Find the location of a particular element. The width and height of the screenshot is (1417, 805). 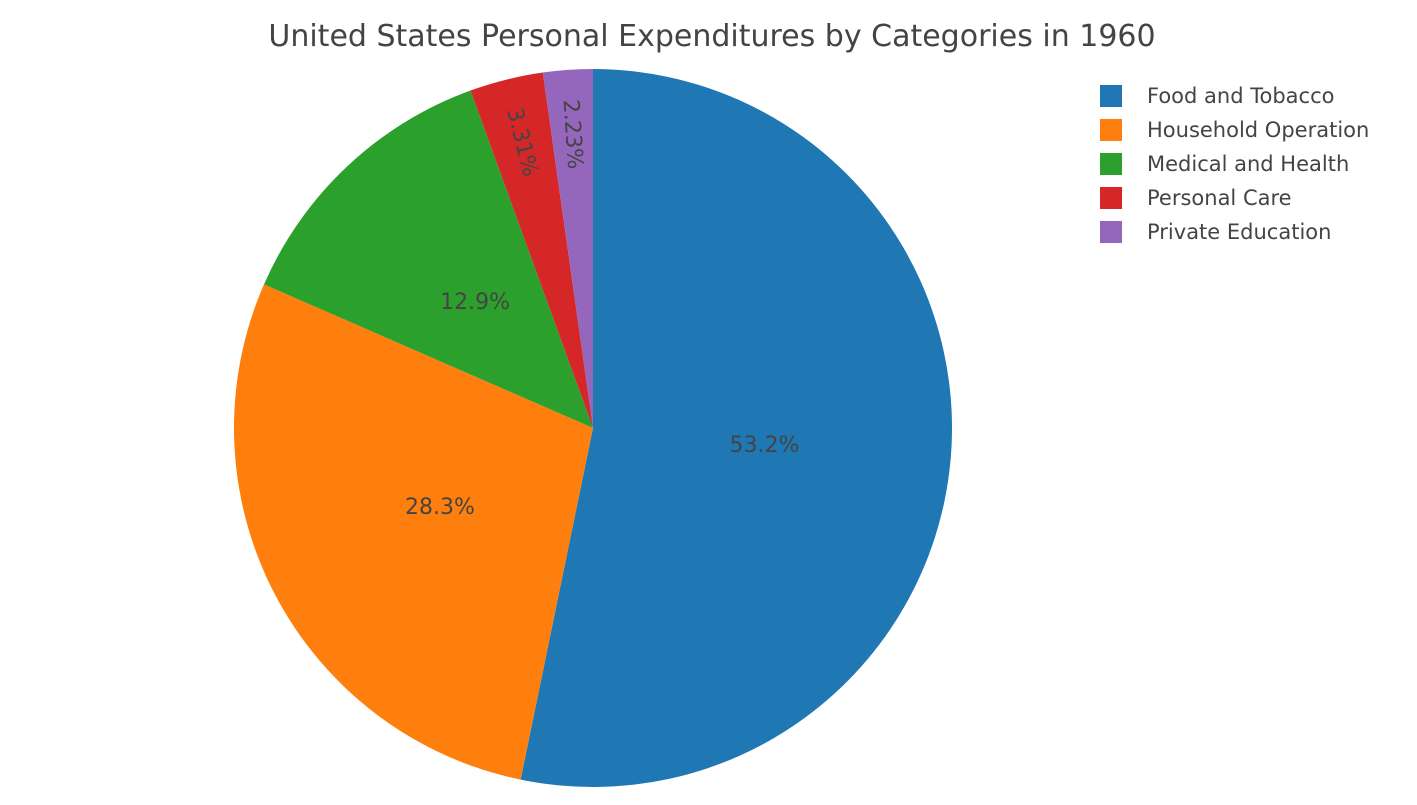

legend-item-medical-and-health: Medical and Health is located at coordinates (1224, 164).